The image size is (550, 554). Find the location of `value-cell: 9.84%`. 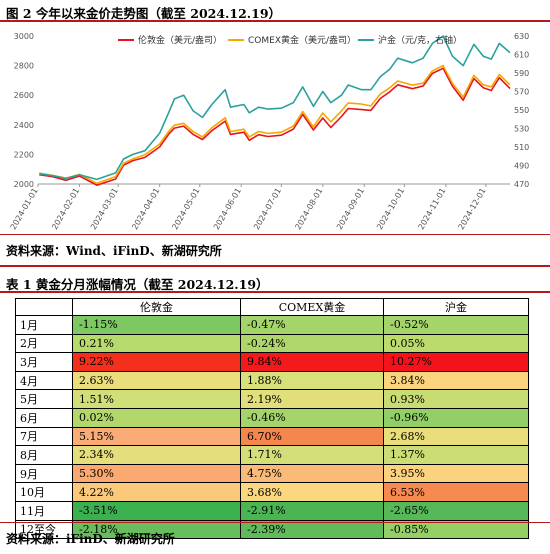

value-cell: 9.84% is located at coordinates (312, 362).